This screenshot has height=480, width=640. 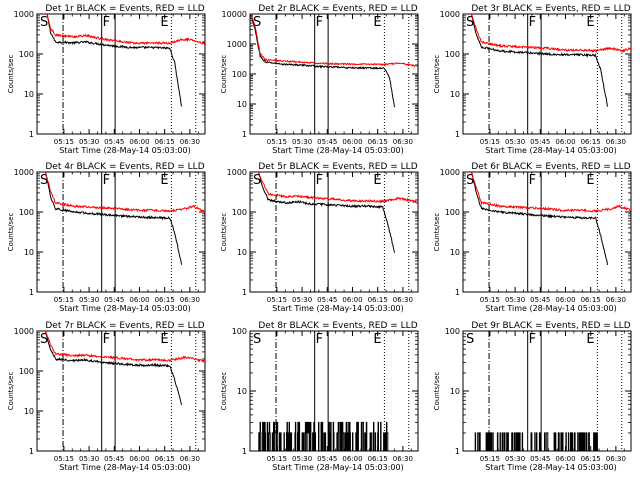 I want to click on chart-title: Det 8r BLACK = Events, RED = LLD, so click(x=337, y=326).